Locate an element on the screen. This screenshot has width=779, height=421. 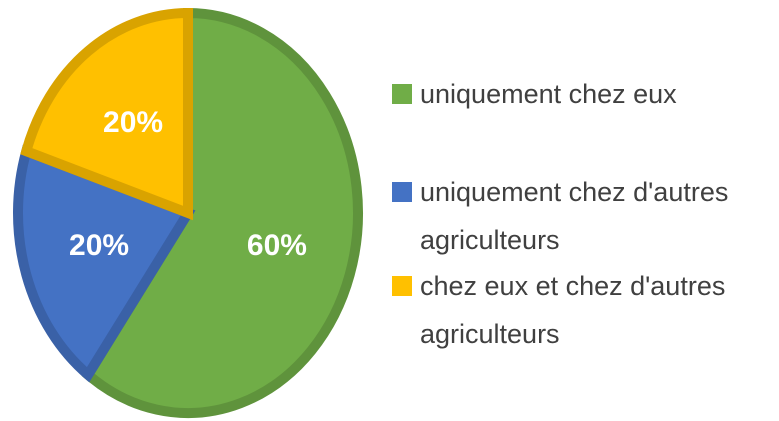
legend-label: chez eux et chez d'autres agriculteurs is located at coordinates (573, 310).